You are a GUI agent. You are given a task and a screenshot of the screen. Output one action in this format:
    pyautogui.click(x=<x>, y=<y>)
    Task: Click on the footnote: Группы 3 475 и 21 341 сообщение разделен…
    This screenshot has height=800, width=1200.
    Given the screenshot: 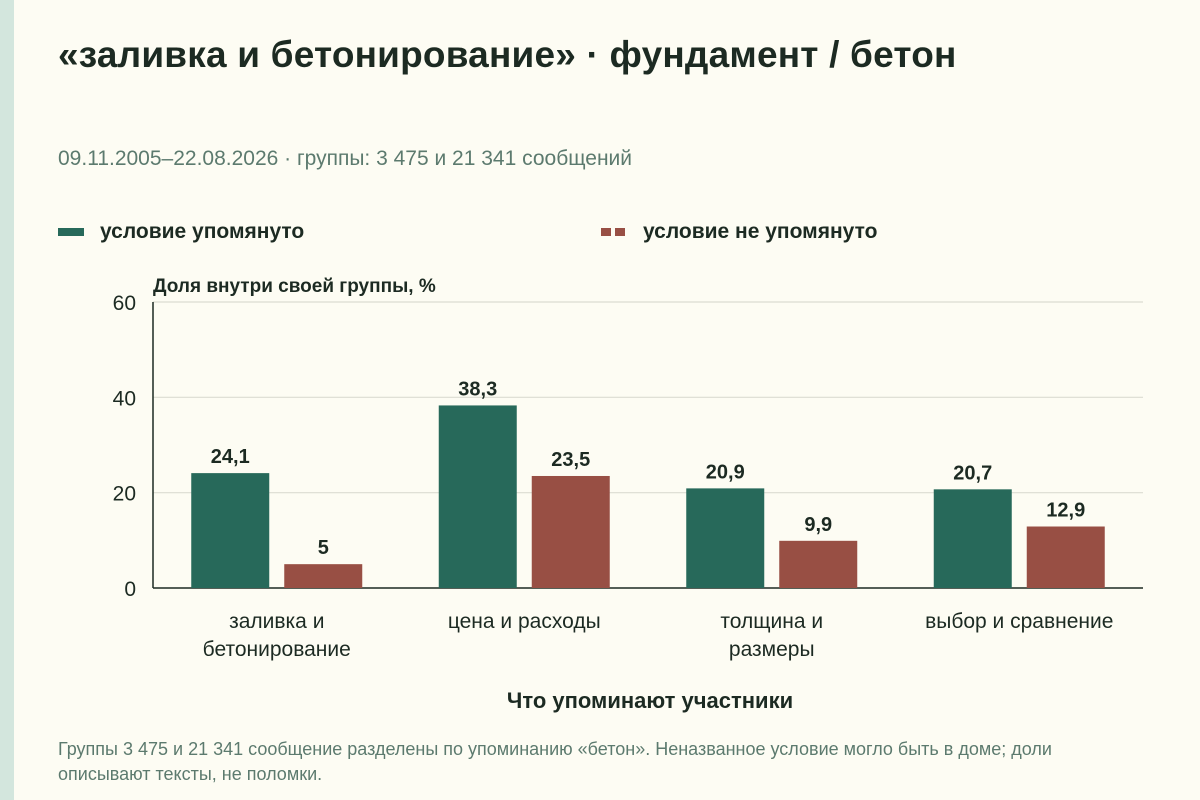 What is the action you would take?
    pyautogui.click(x=555, y=761)
    